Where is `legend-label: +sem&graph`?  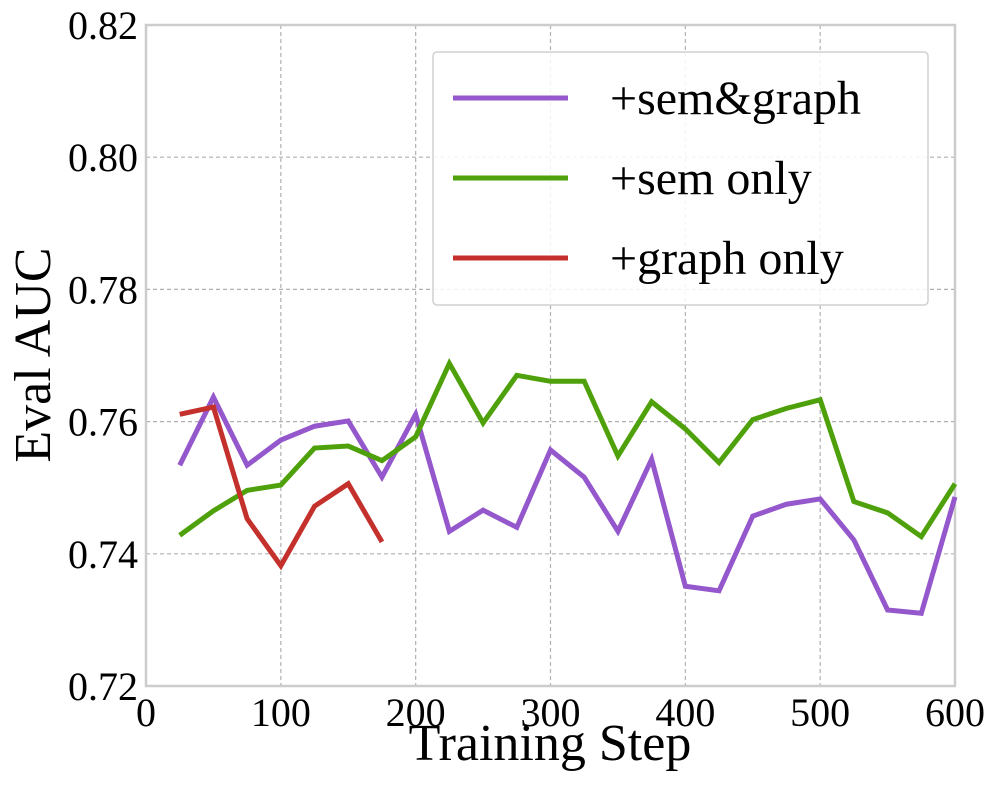
legend-label: +sem&graph is located at coordinates (735, 98).